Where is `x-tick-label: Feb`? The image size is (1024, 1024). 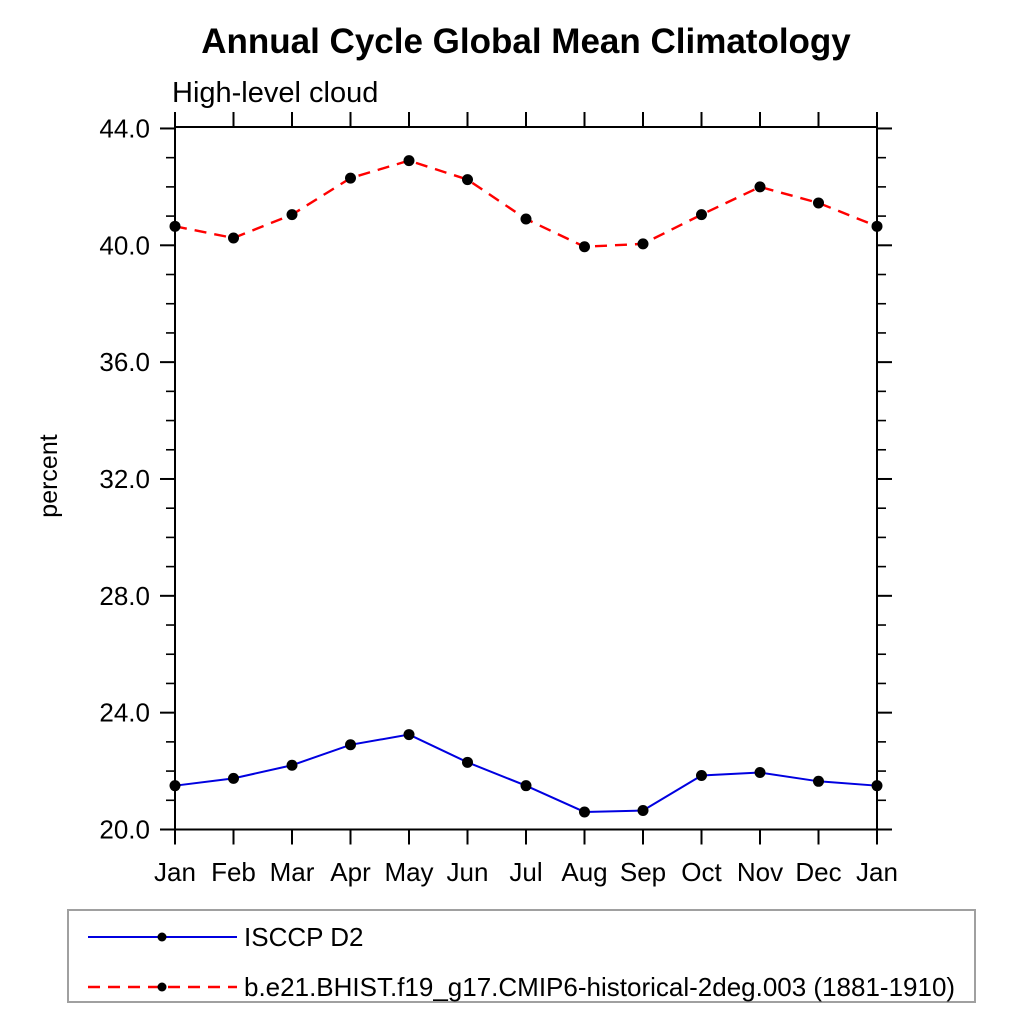
x-tick-label: Feb is located at coordinates (233, 872).